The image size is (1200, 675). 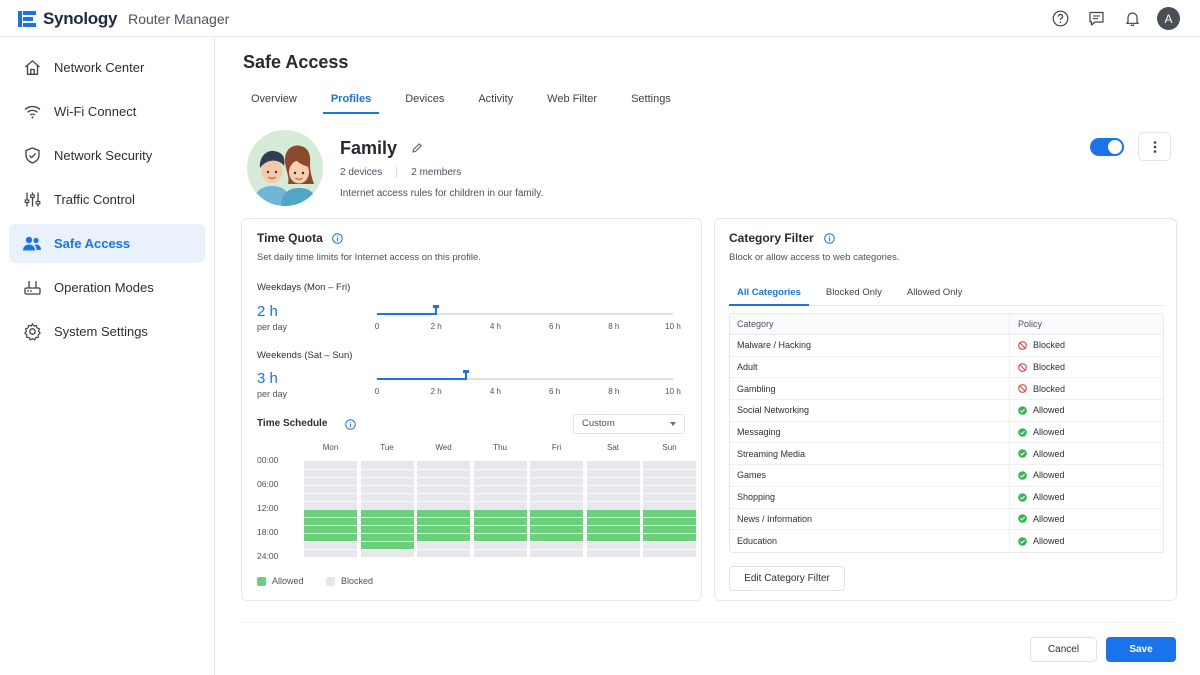 I want to click on sidebar-item-network-center: Network Center, so click(x=107, y=67).